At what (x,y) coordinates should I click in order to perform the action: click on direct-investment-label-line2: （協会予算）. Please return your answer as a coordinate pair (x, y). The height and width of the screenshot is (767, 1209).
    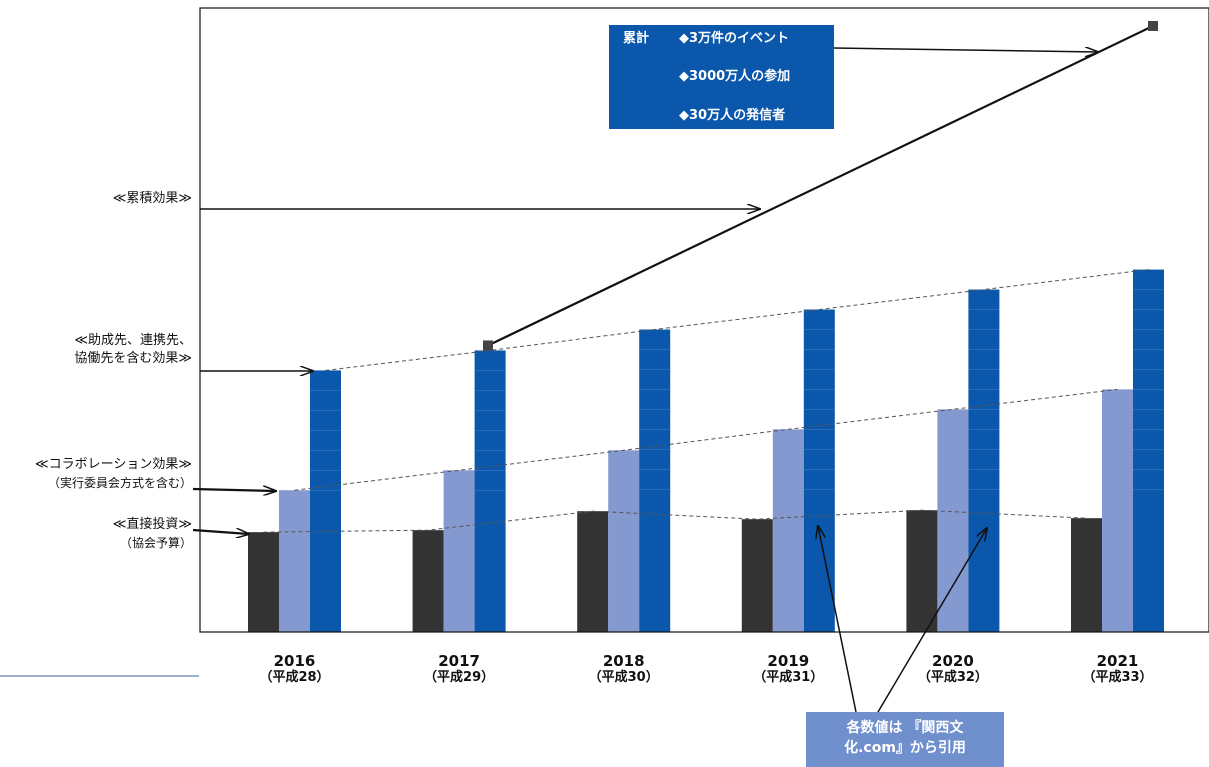
    Looking at the image, I should click on (155, 543).